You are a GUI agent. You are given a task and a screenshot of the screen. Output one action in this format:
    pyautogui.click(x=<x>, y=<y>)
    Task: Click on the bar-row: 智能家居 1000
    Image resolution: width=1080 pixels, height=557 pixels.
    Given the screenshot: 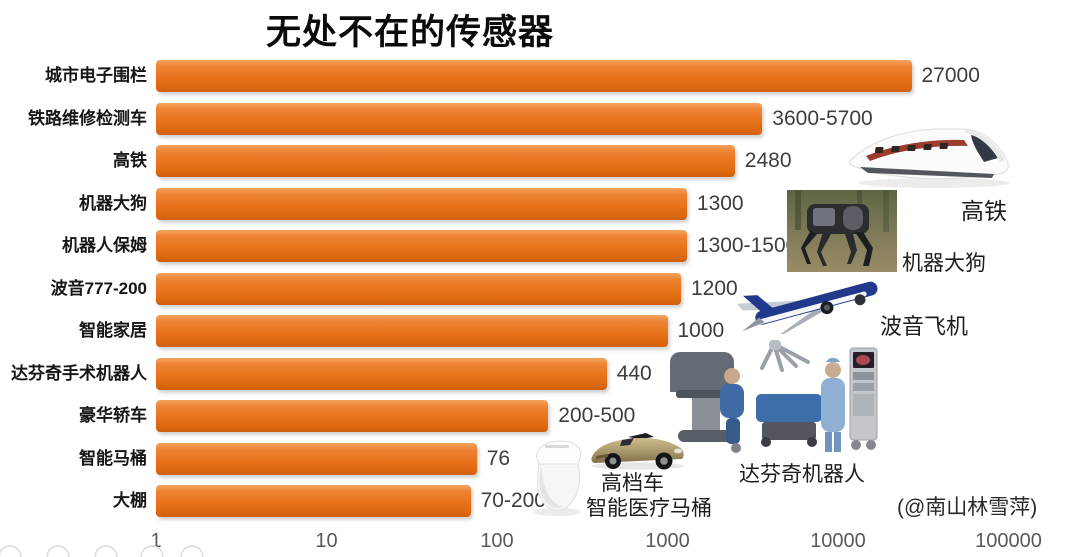 What is the action you would take?
    pyautogui.click(x=540, y=331)
    